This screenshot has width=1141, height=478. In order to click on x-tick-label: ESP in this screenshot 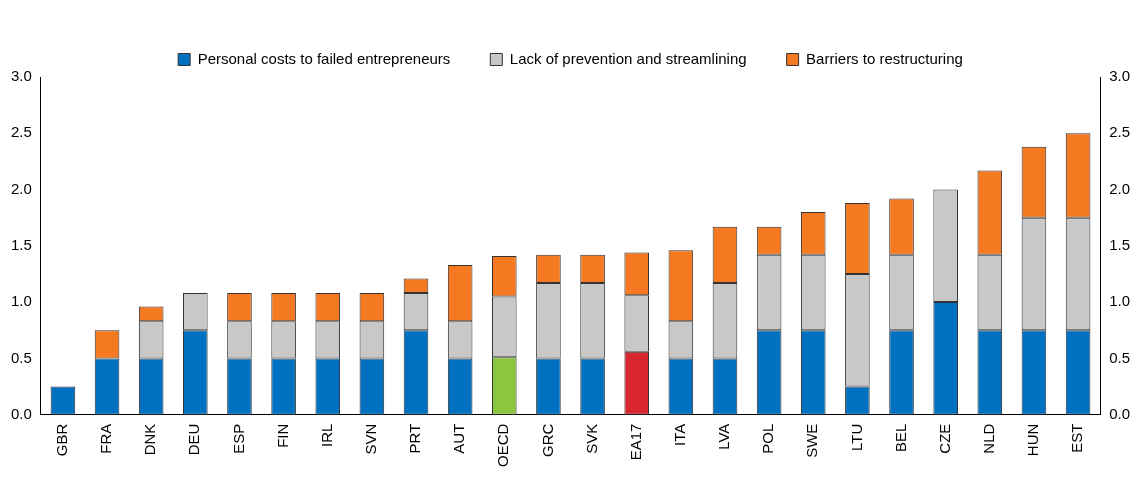, I will do `click(238, 438)`.